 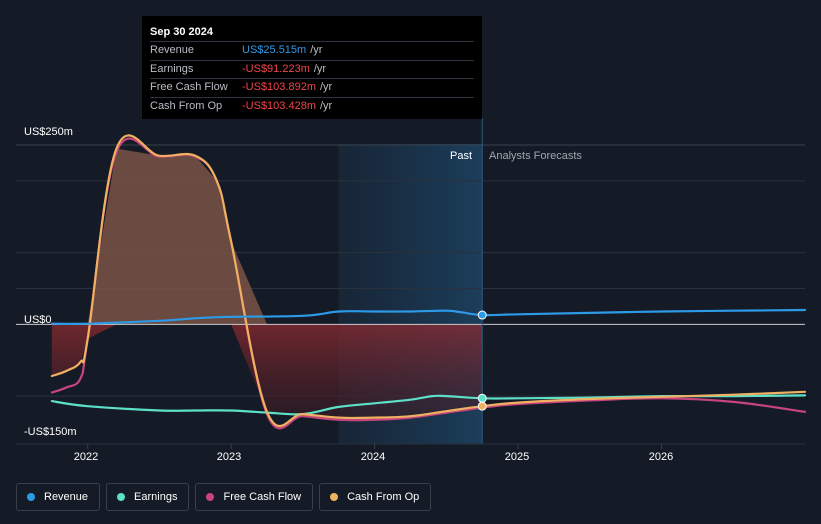 I want to click on tooltip-label: Cash From Op, so click(x=186, y=105).